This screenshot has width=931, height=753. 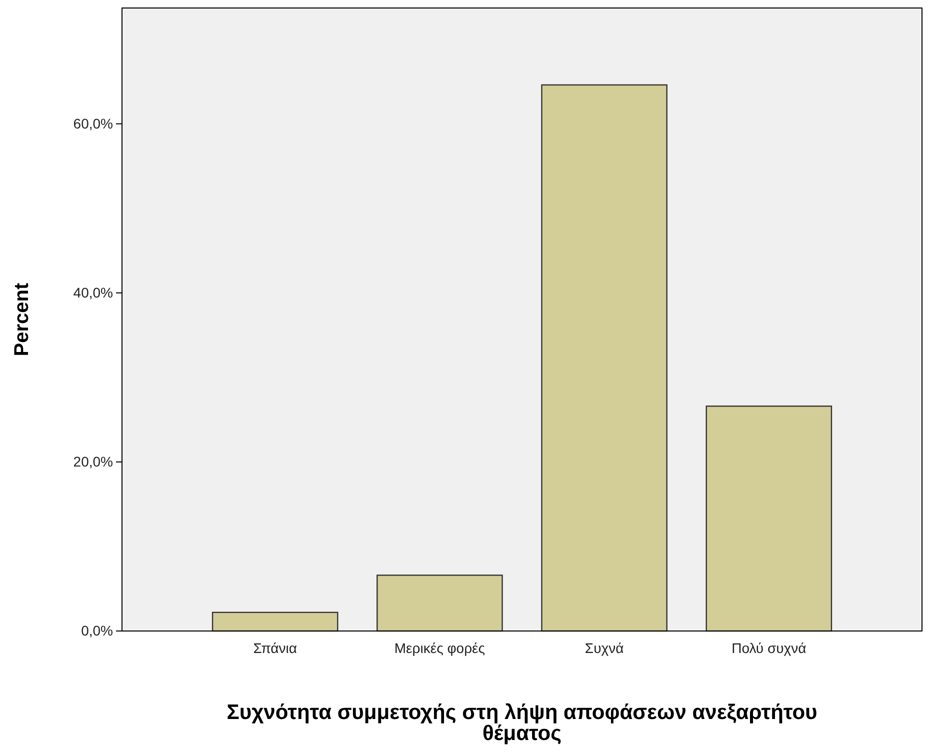 What do you see at coordinates (22, 319) in the screenshot?
I see `y-axis-title: Percent` at bounding box center [22, 319].